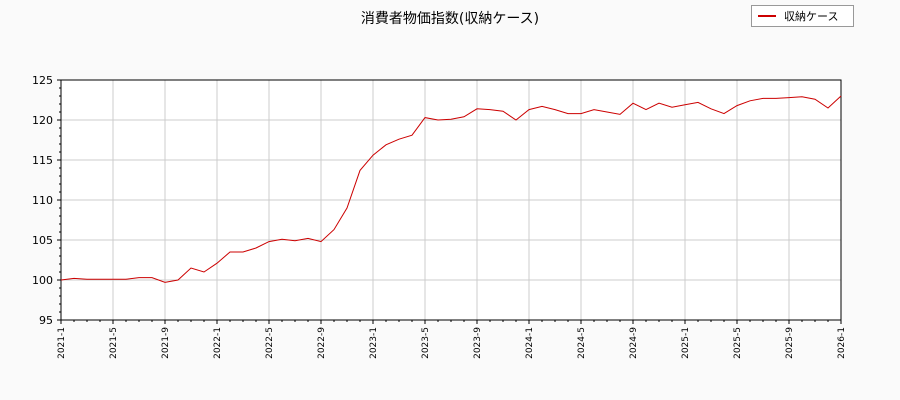 The image size is (900, 400). Describe the element at coordinates (114, 343) in the screenshot. I see `x-tick-label: 2021-5` at that location.